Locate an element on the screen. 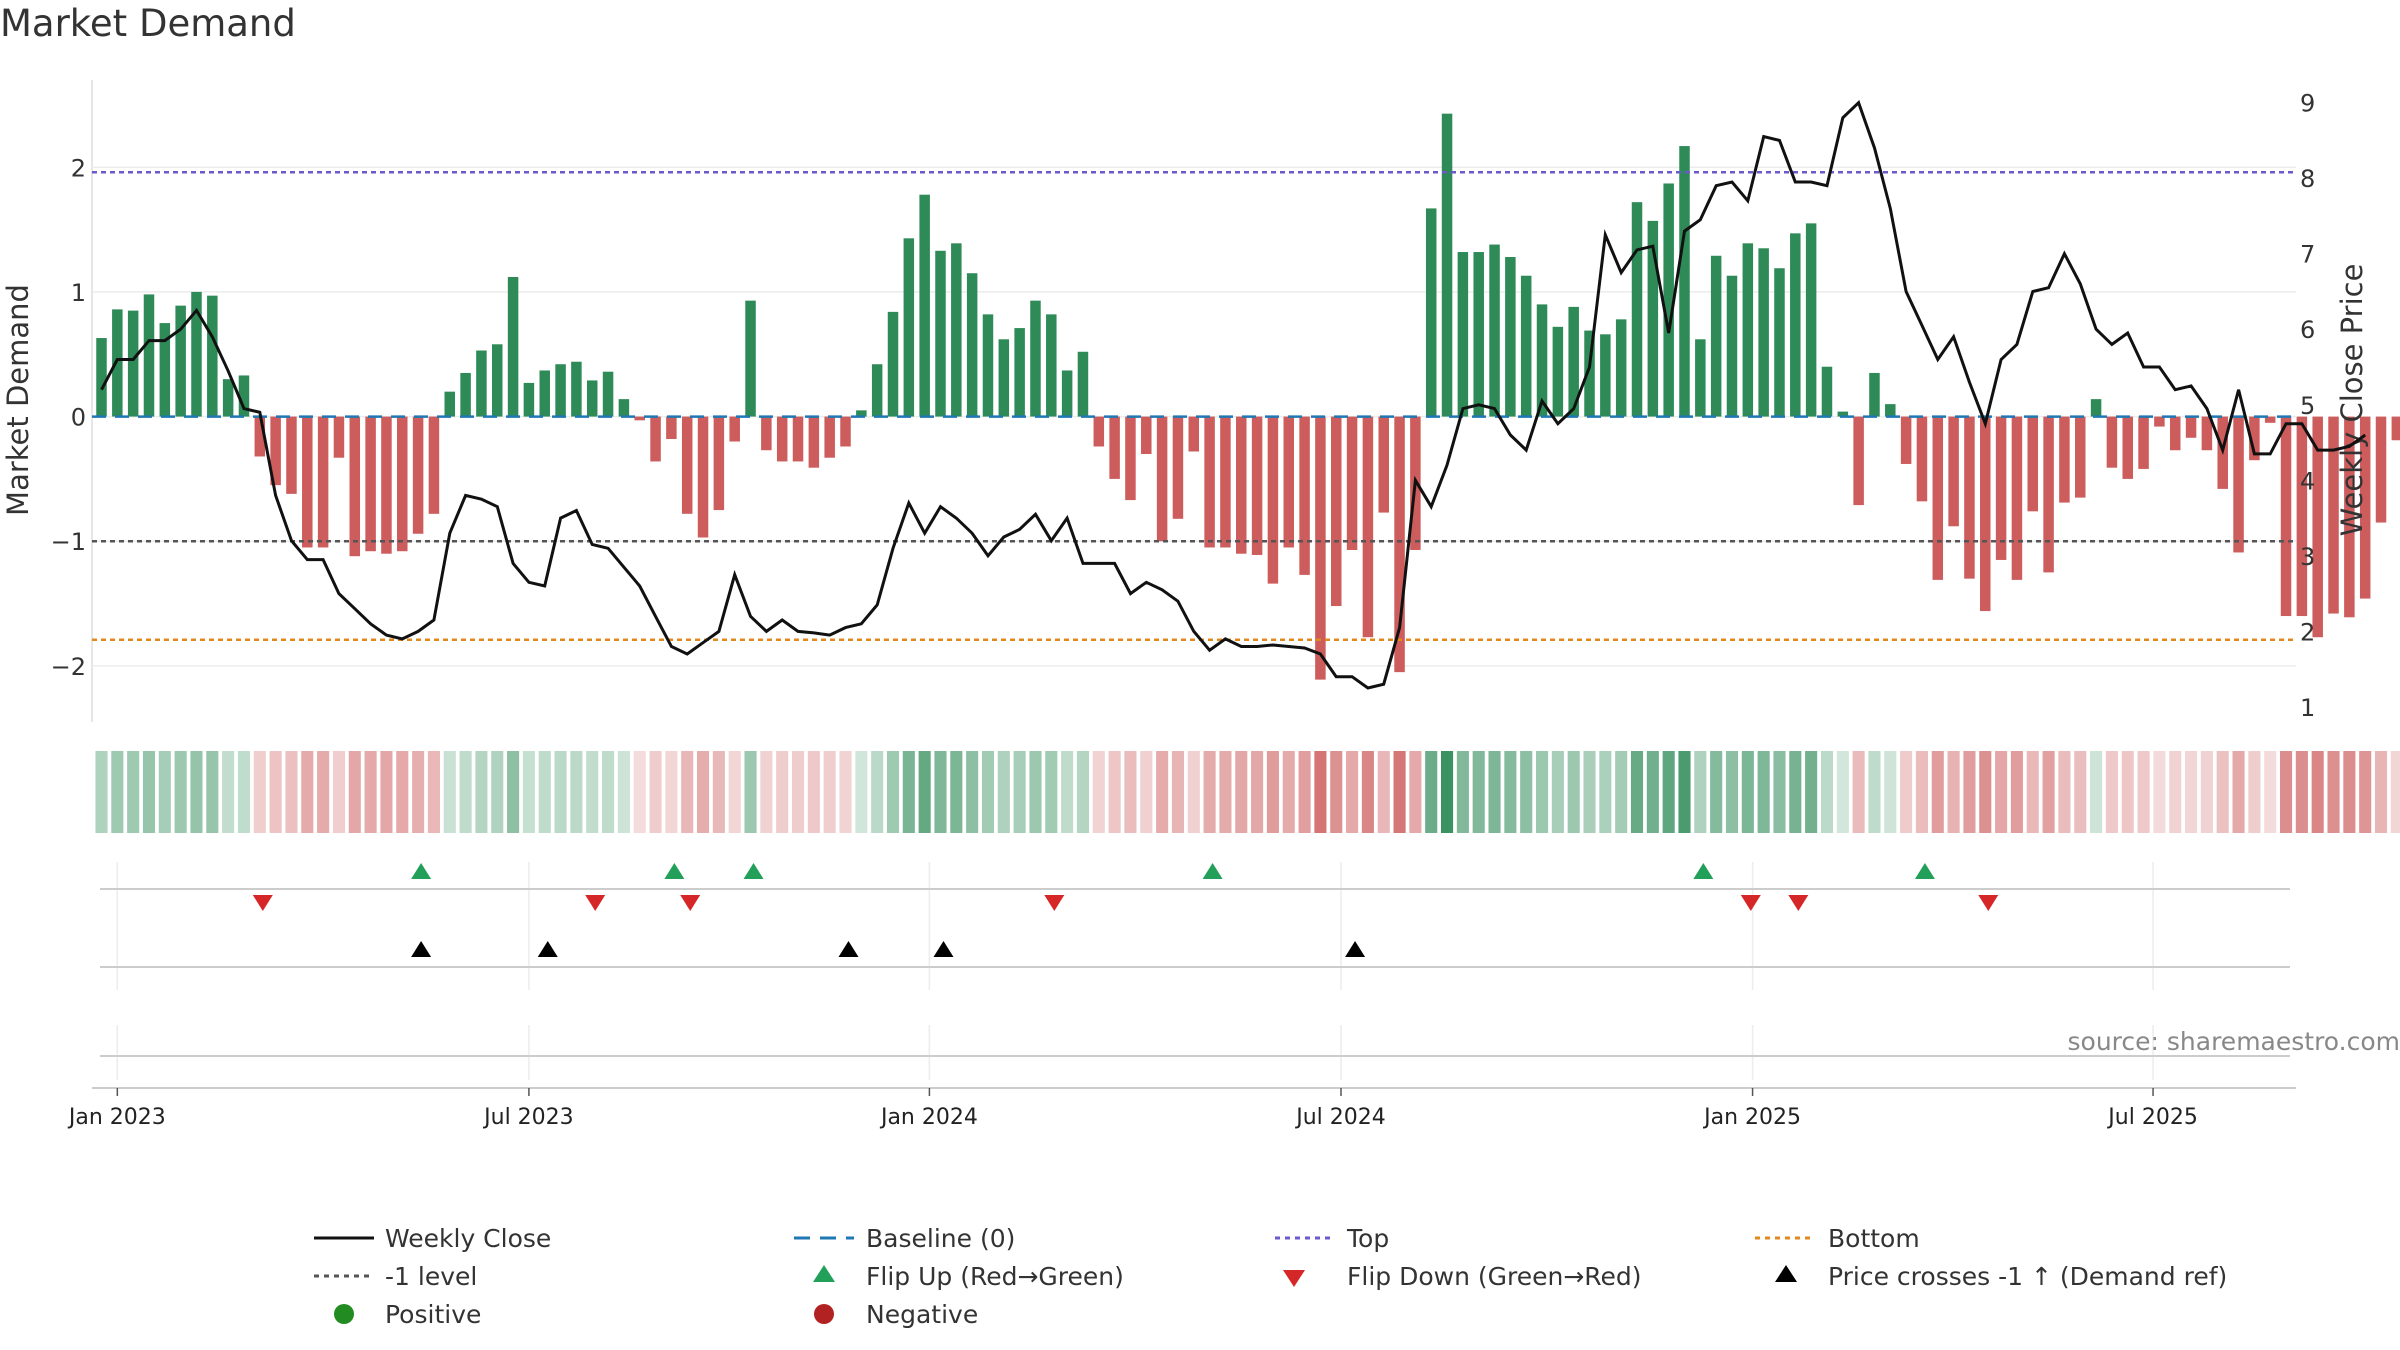  legend-item-baseline: Baseline (0) is located at coordinates (904, 1238).